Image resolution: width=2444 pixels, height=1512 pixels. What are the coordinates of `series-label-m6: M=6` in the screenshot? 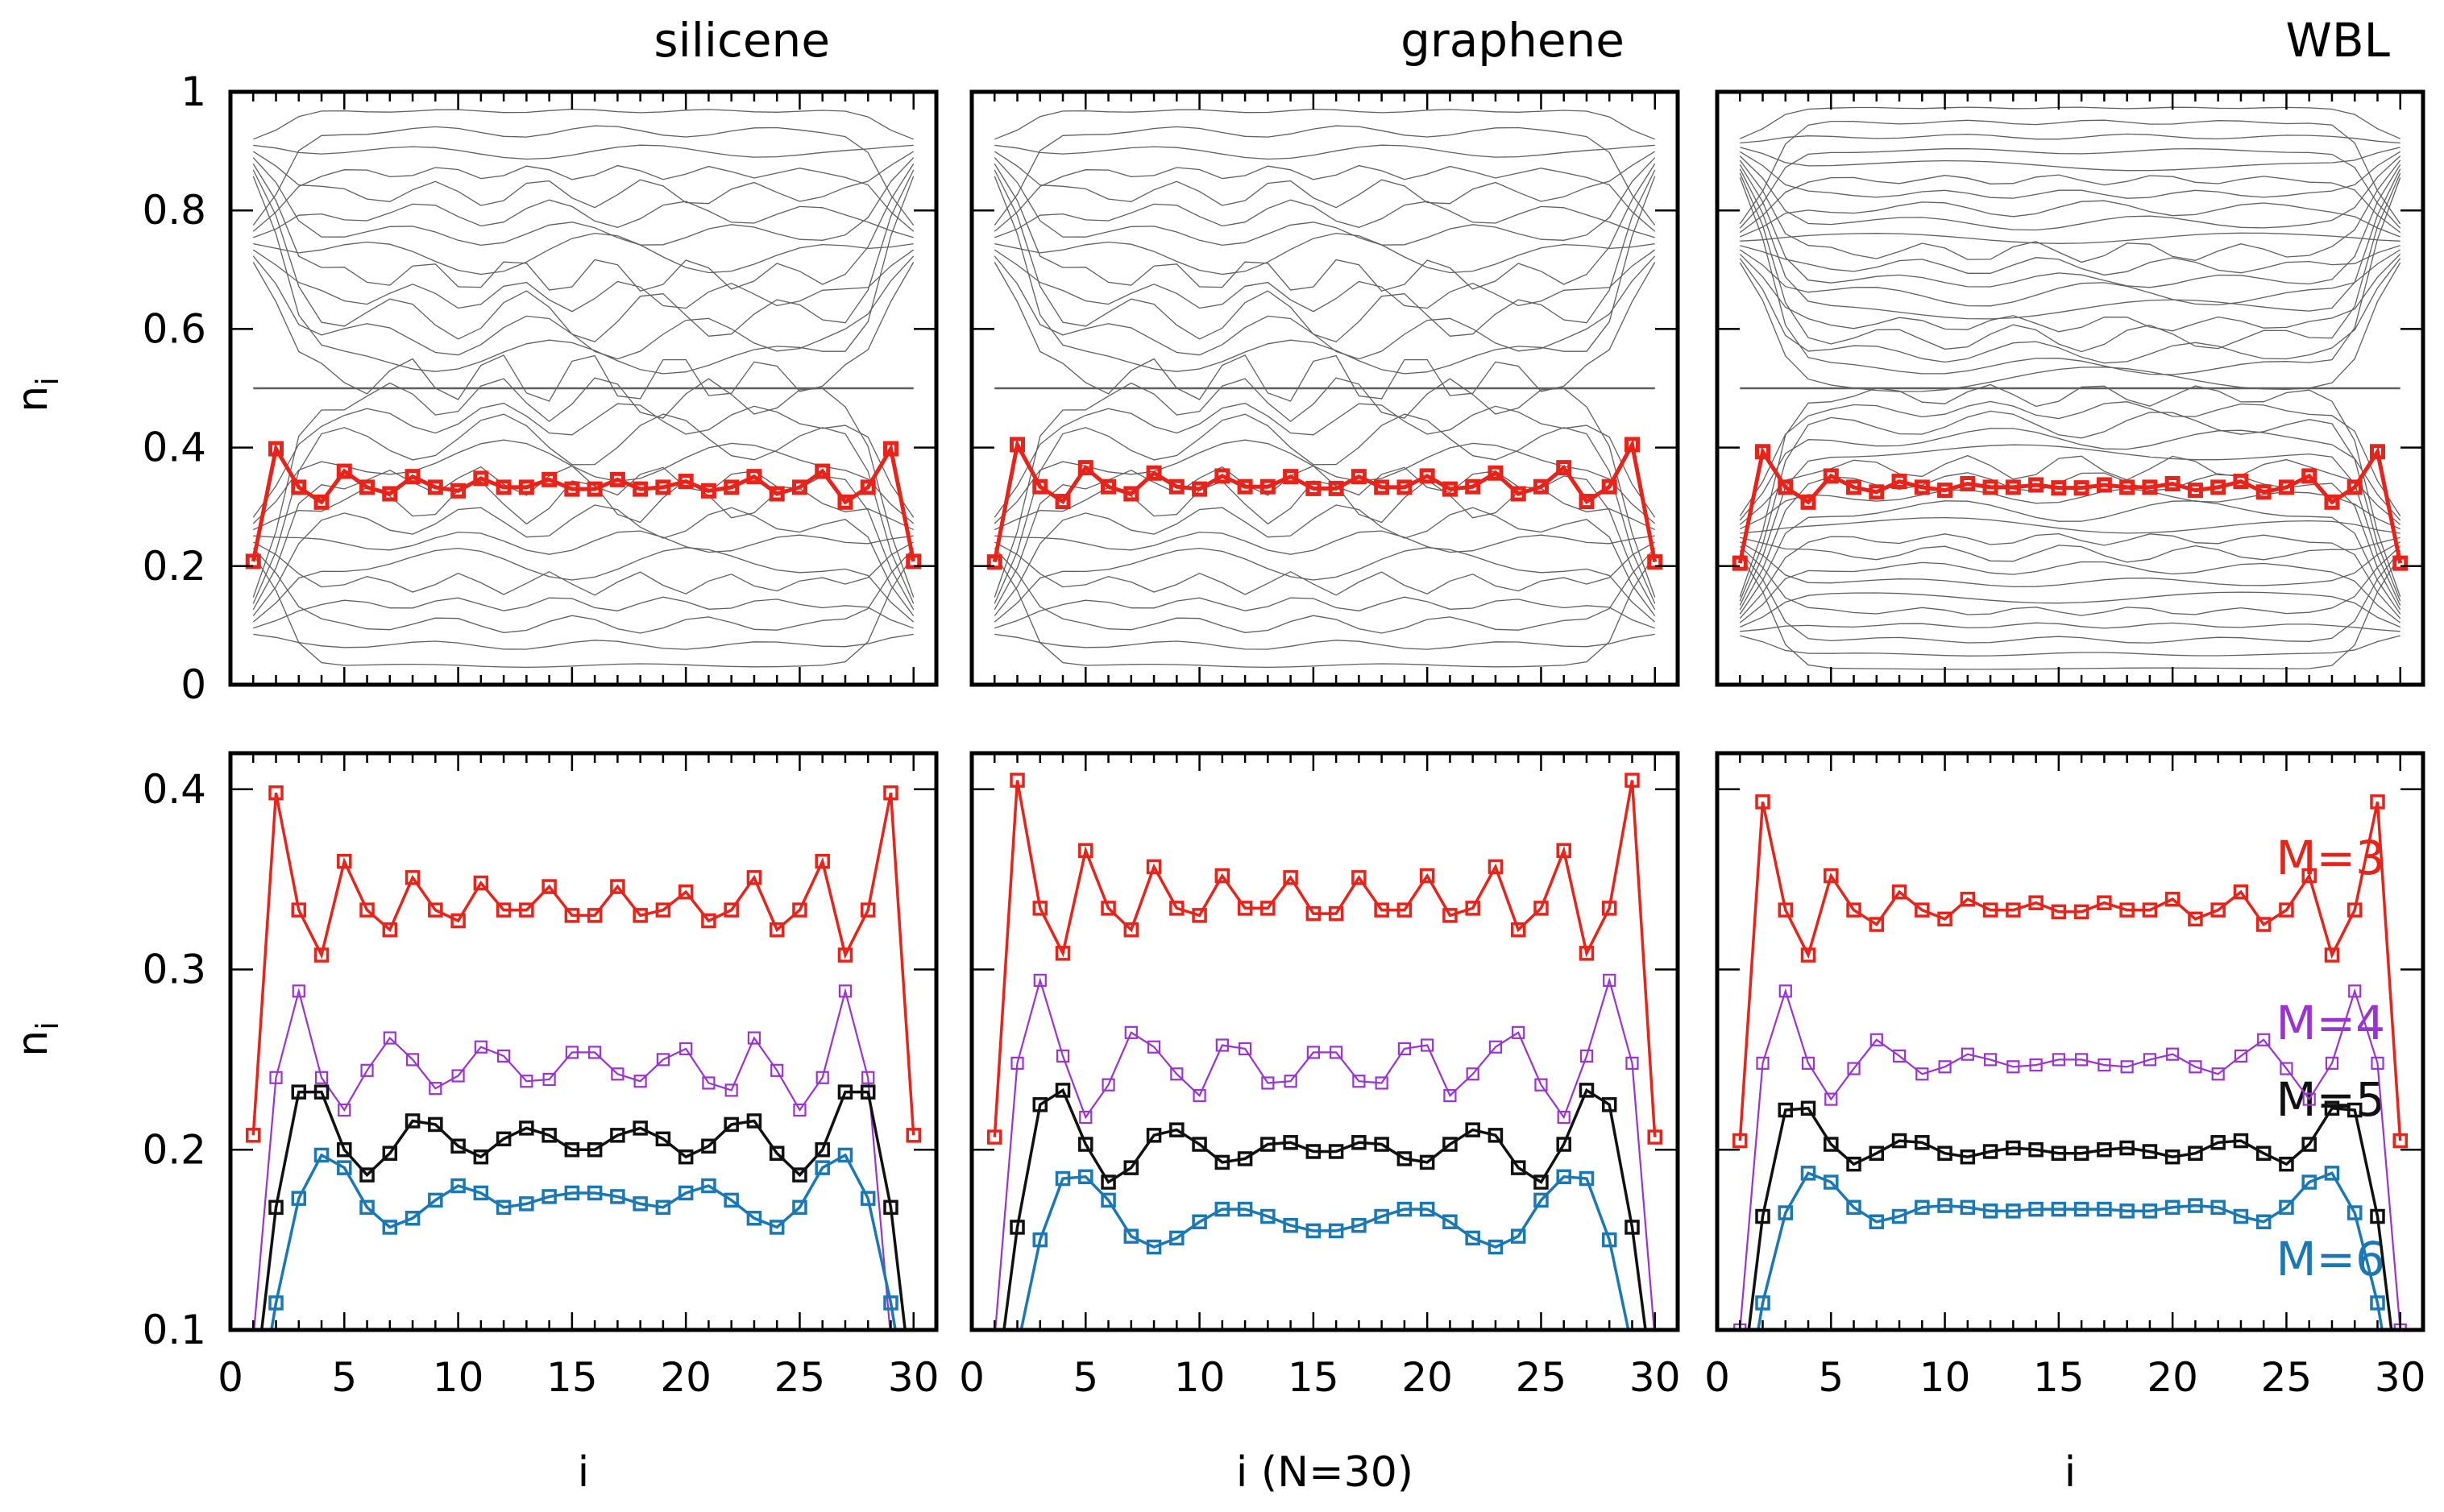 It's located at (2330, 1259).